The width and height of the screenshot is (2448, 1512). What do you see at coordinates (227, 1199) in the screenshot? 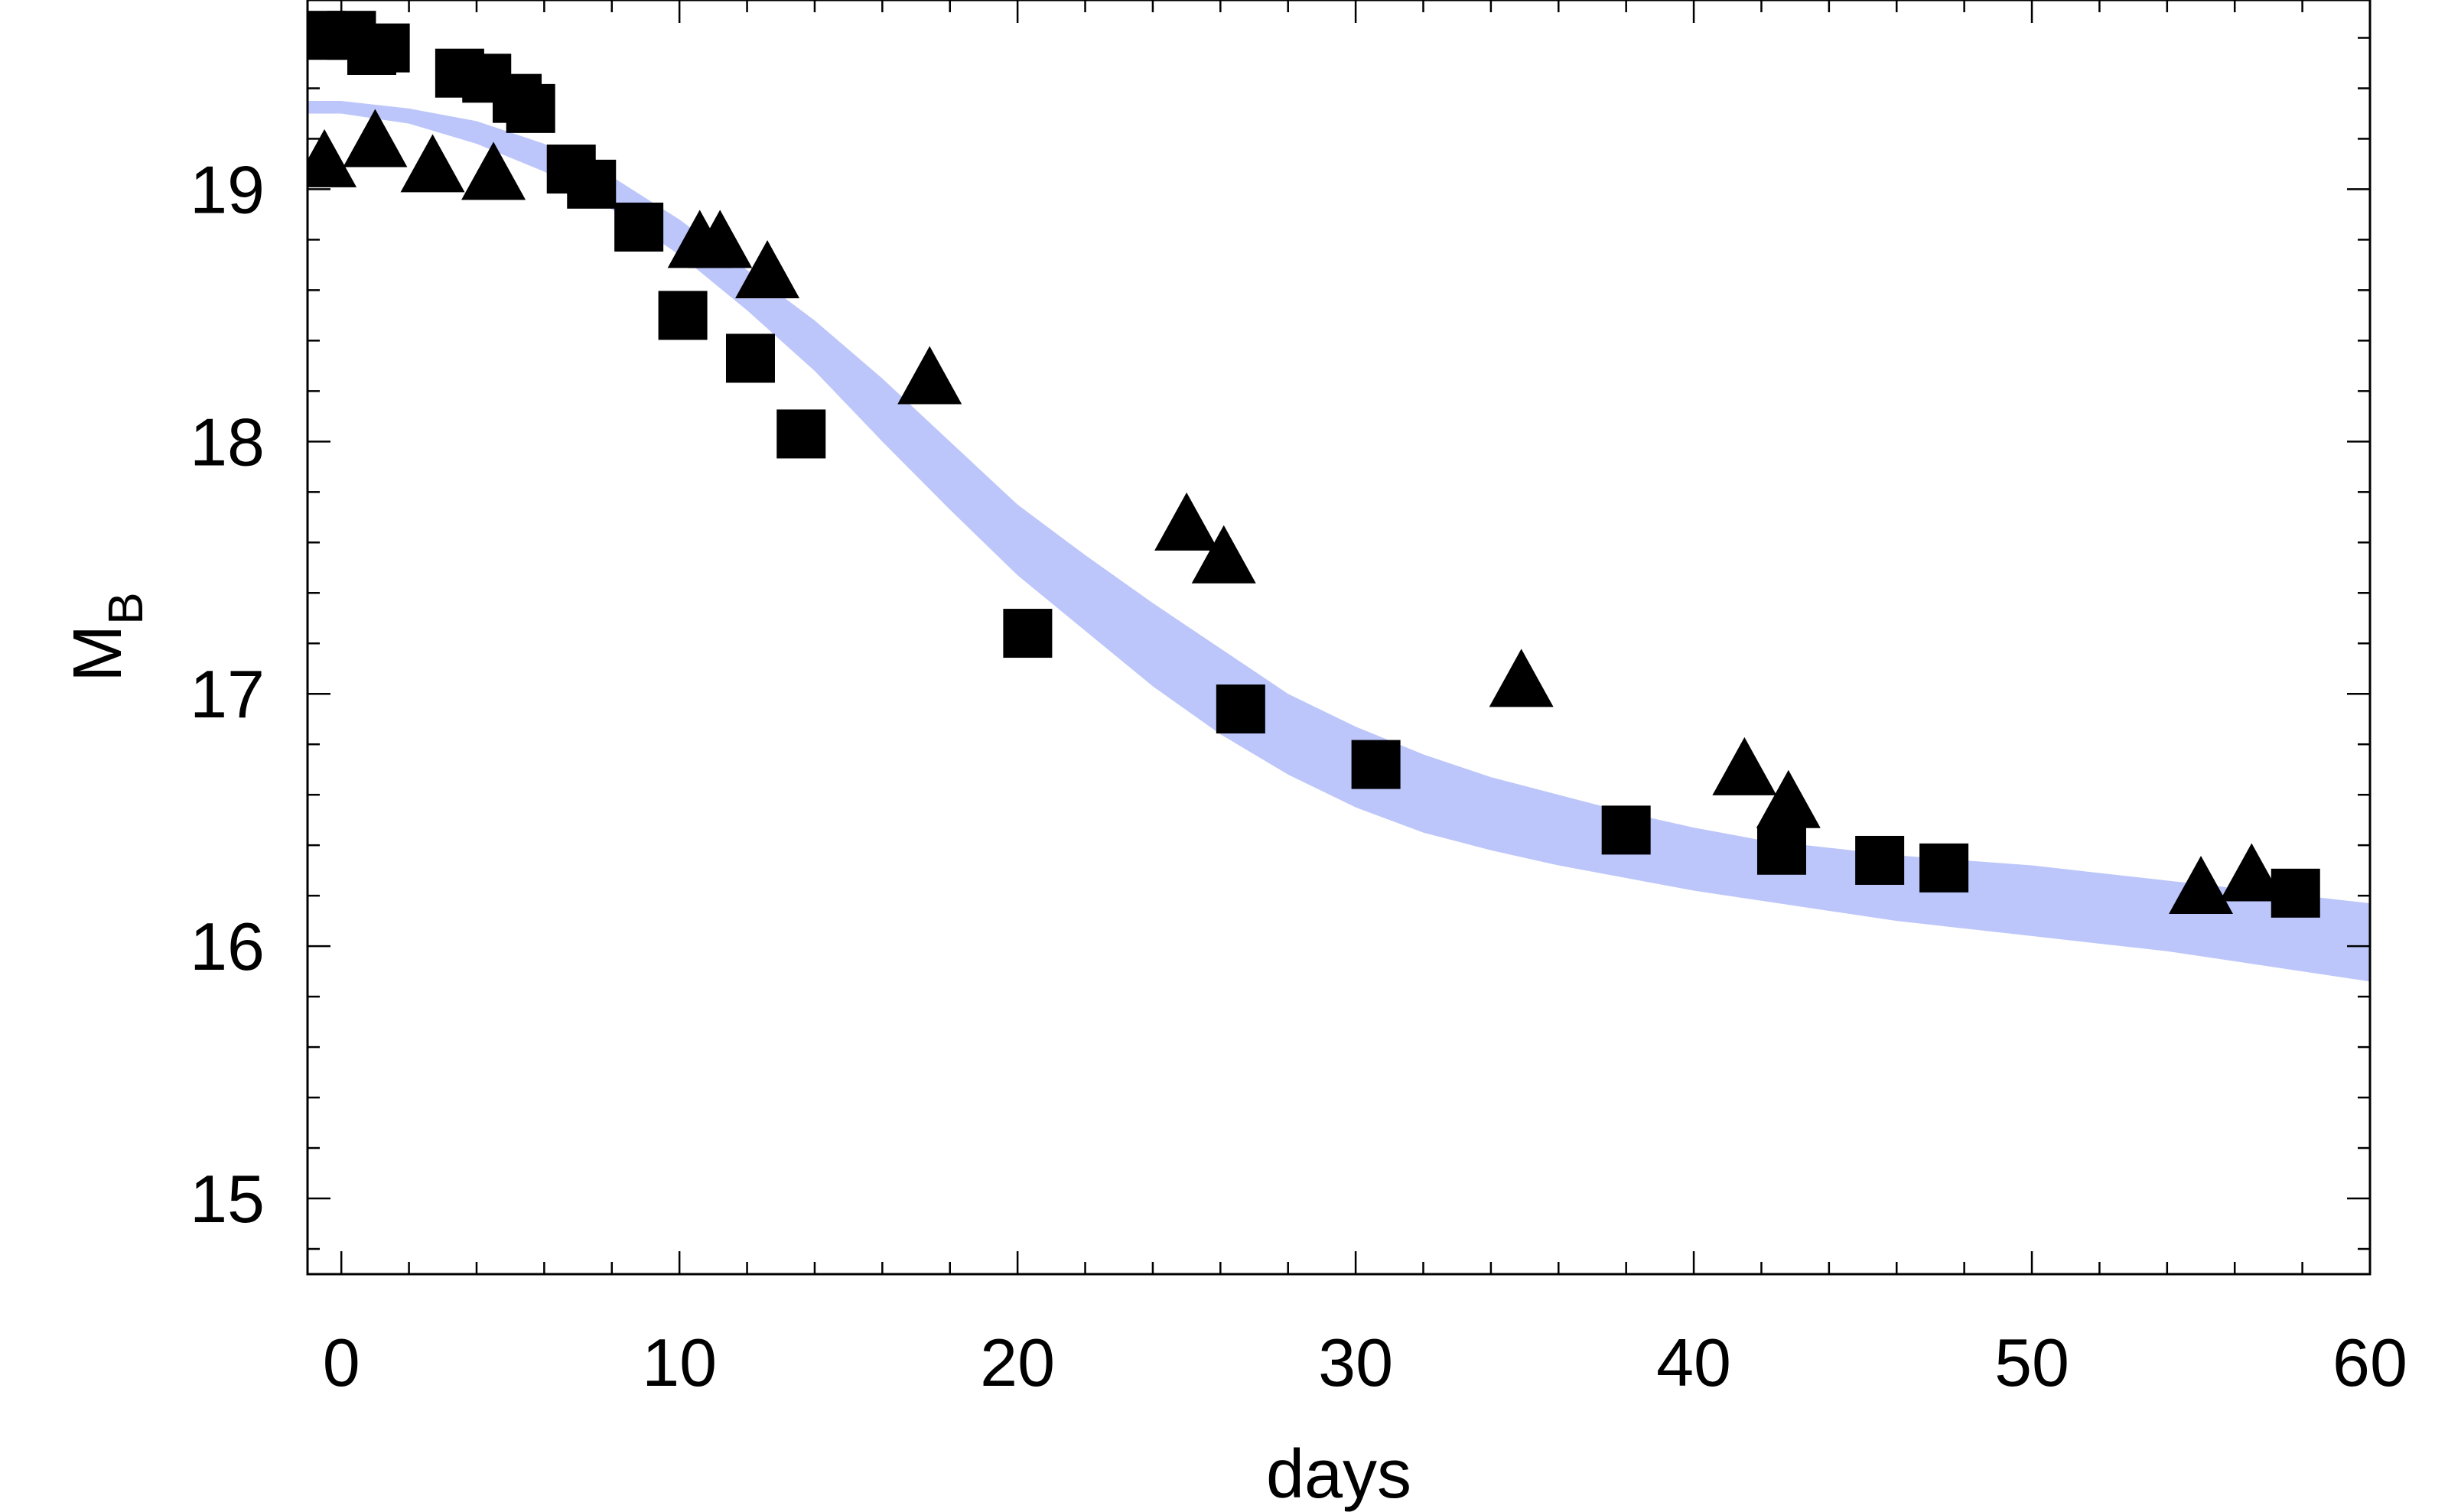
I see `y-tick-label: 15` at bounding box center [227, 1199].